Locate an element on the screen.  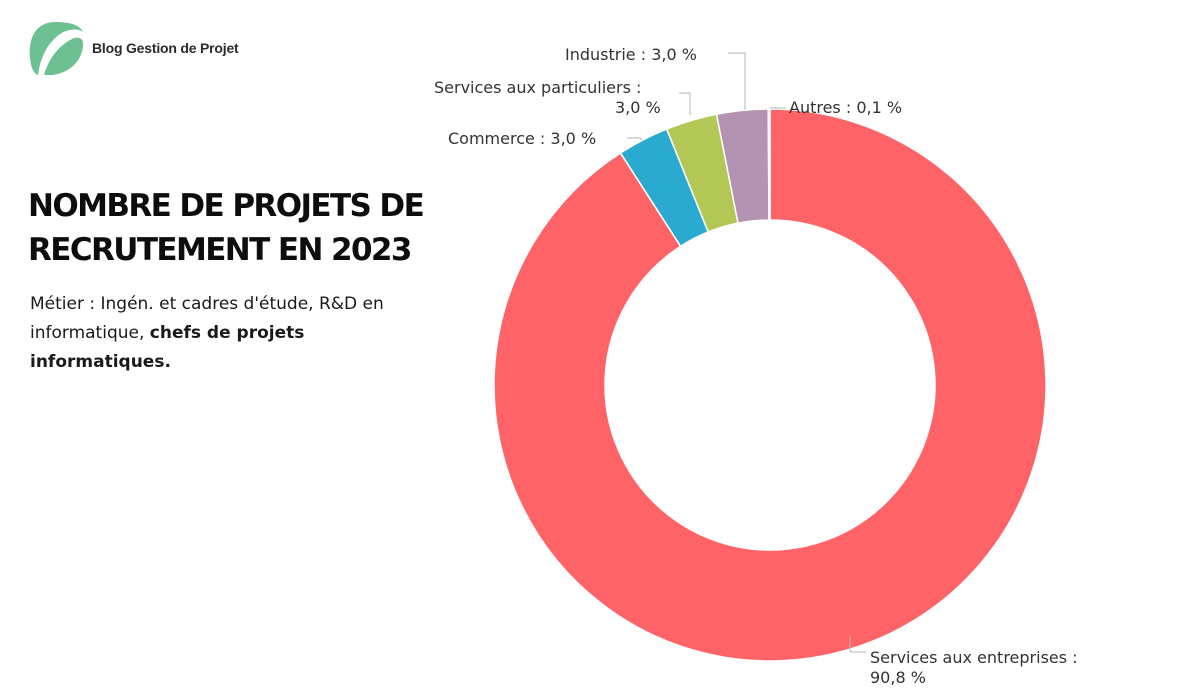
brand: Blog Gestion de Projet is located at coordinates (132, 48).